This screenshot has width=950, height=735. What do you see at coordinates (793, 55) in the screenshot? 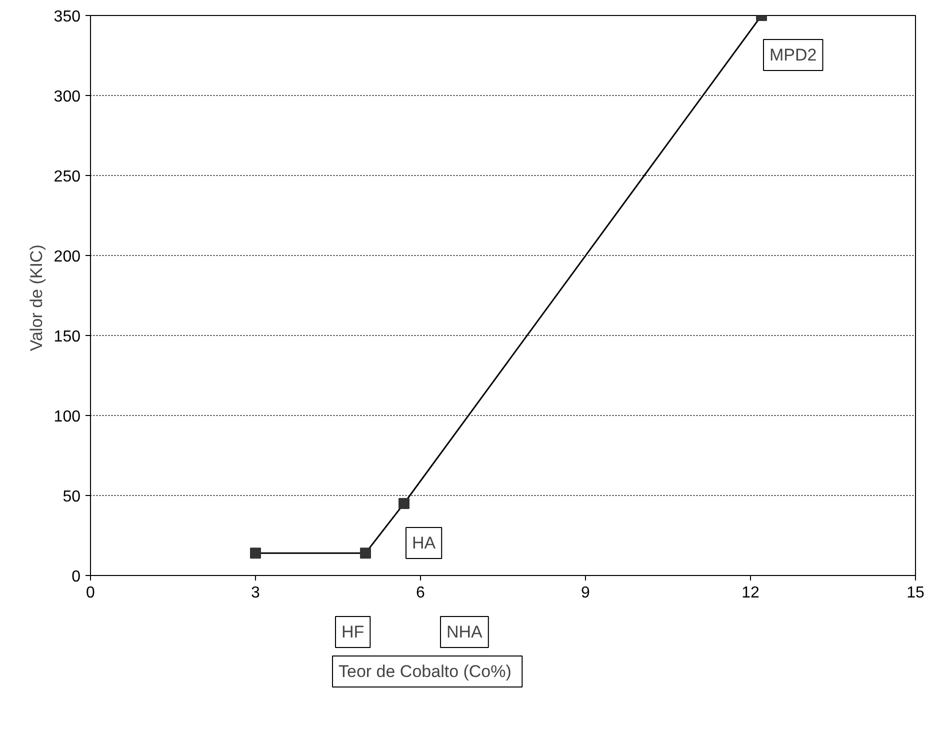
I see `annotation: MPD2` at bounding box center [793, 55].